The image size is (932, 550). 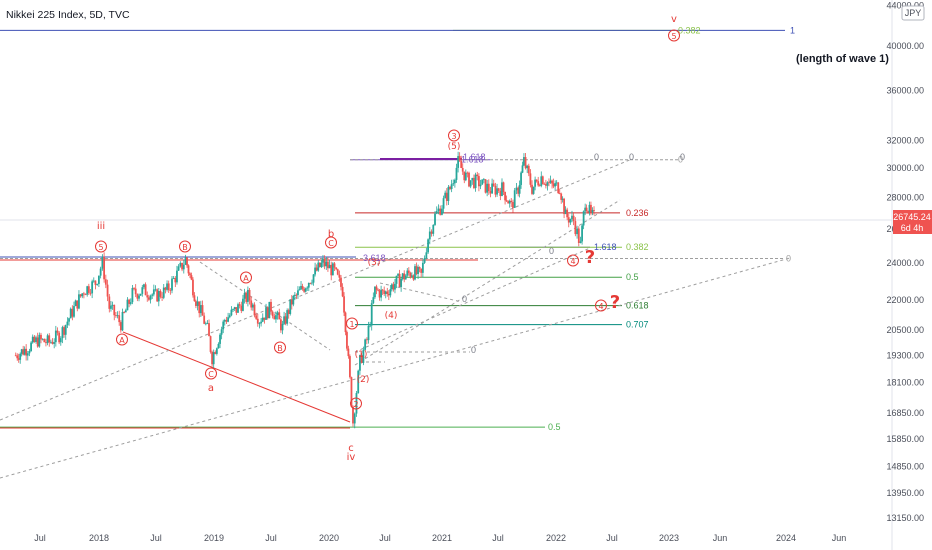 I want to click on currency-badge, so click(x=913, y=13).